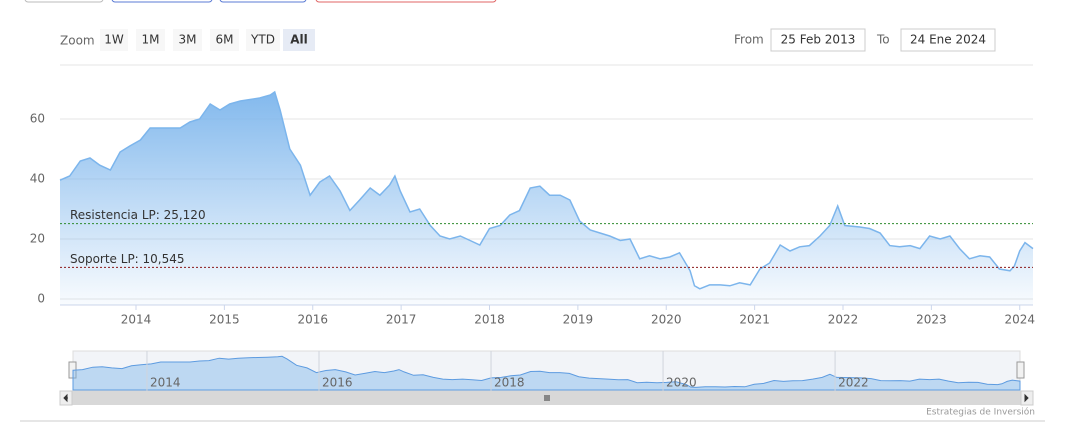 The image size is (1082, 445). I want to click on range-button-label: 3M, so click(188, 40).